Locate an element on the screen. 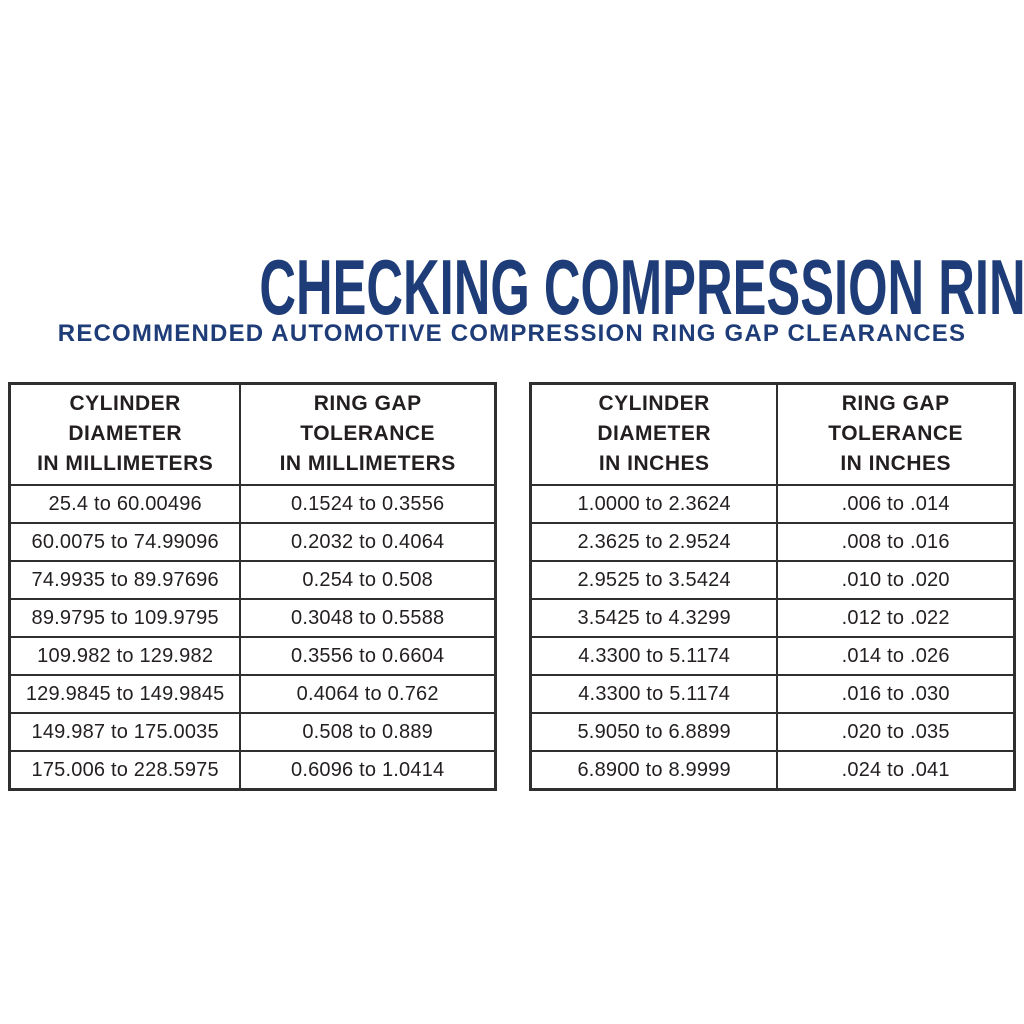 This screenshot has width=1024, height=1024. page-title-text: CHECKING COMPRESSION RING GAPS is located at coordinates (641, 287).